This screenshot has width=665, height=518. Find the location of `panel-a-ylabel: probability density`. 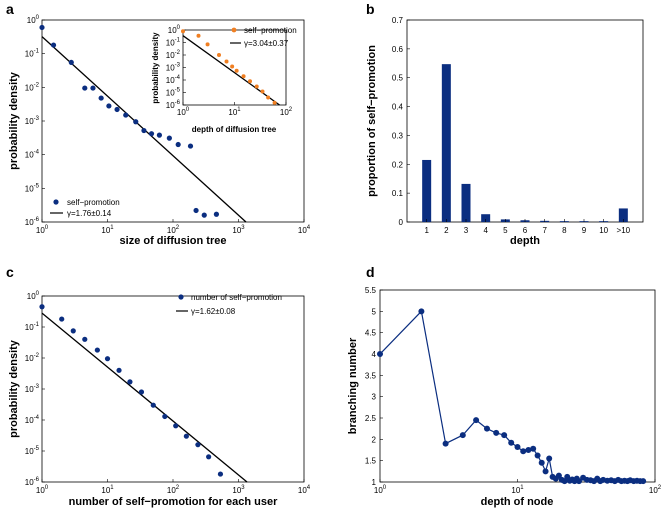

panel-a-ylabel: probability density is located at coordinates (14, 120).